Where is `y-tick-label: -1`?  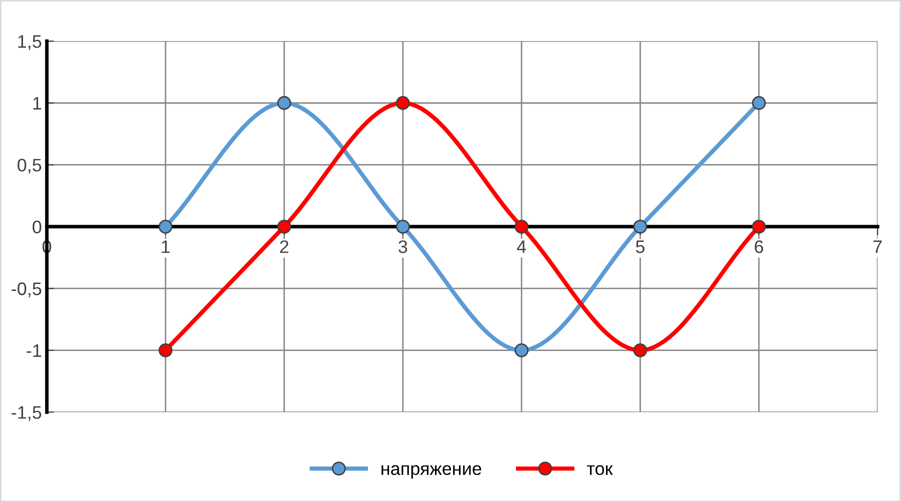 y-tick-label: -1 is located at coordinates (34, 350).